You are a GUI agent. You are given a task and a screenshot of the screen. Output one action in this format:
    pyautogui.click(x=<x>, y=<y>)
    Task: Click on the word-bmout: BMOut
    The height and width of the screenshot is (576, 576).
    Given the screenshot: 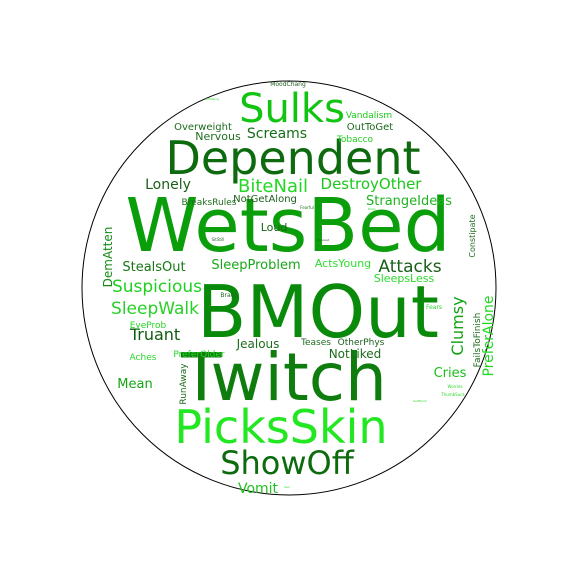 What is the action you would take?
    pyautogui.click(x=318, y=312)
    